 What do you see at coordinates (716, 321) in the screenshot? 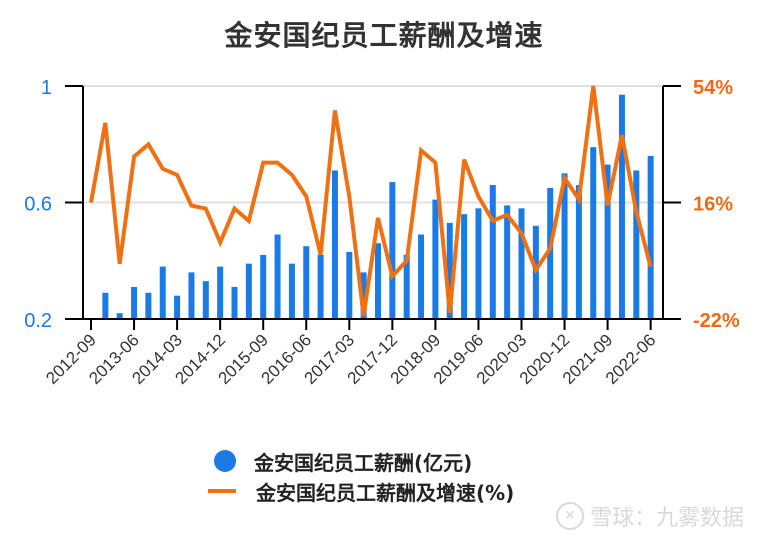
I see `svg-text: -22%` at bounding box center [716, 321].